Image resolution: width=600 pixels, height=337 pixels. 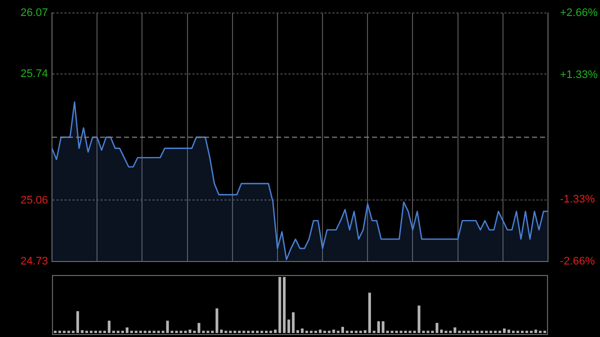 I want to click on y2-tick-label: +2.66%, so click(x=579, y=13).